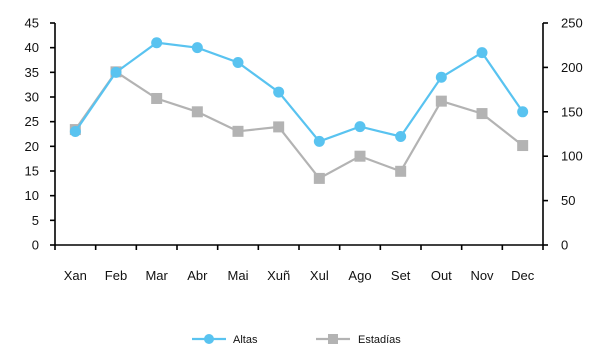  I want to click on left-tick-label: 20, so click(32, 146).